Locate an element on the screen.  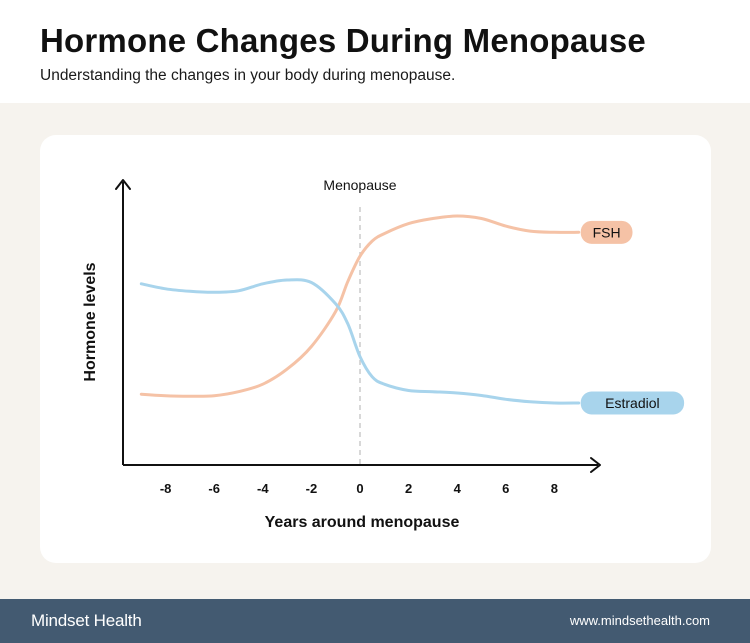
x-axis-arrow is located at coordinates (595, 465).